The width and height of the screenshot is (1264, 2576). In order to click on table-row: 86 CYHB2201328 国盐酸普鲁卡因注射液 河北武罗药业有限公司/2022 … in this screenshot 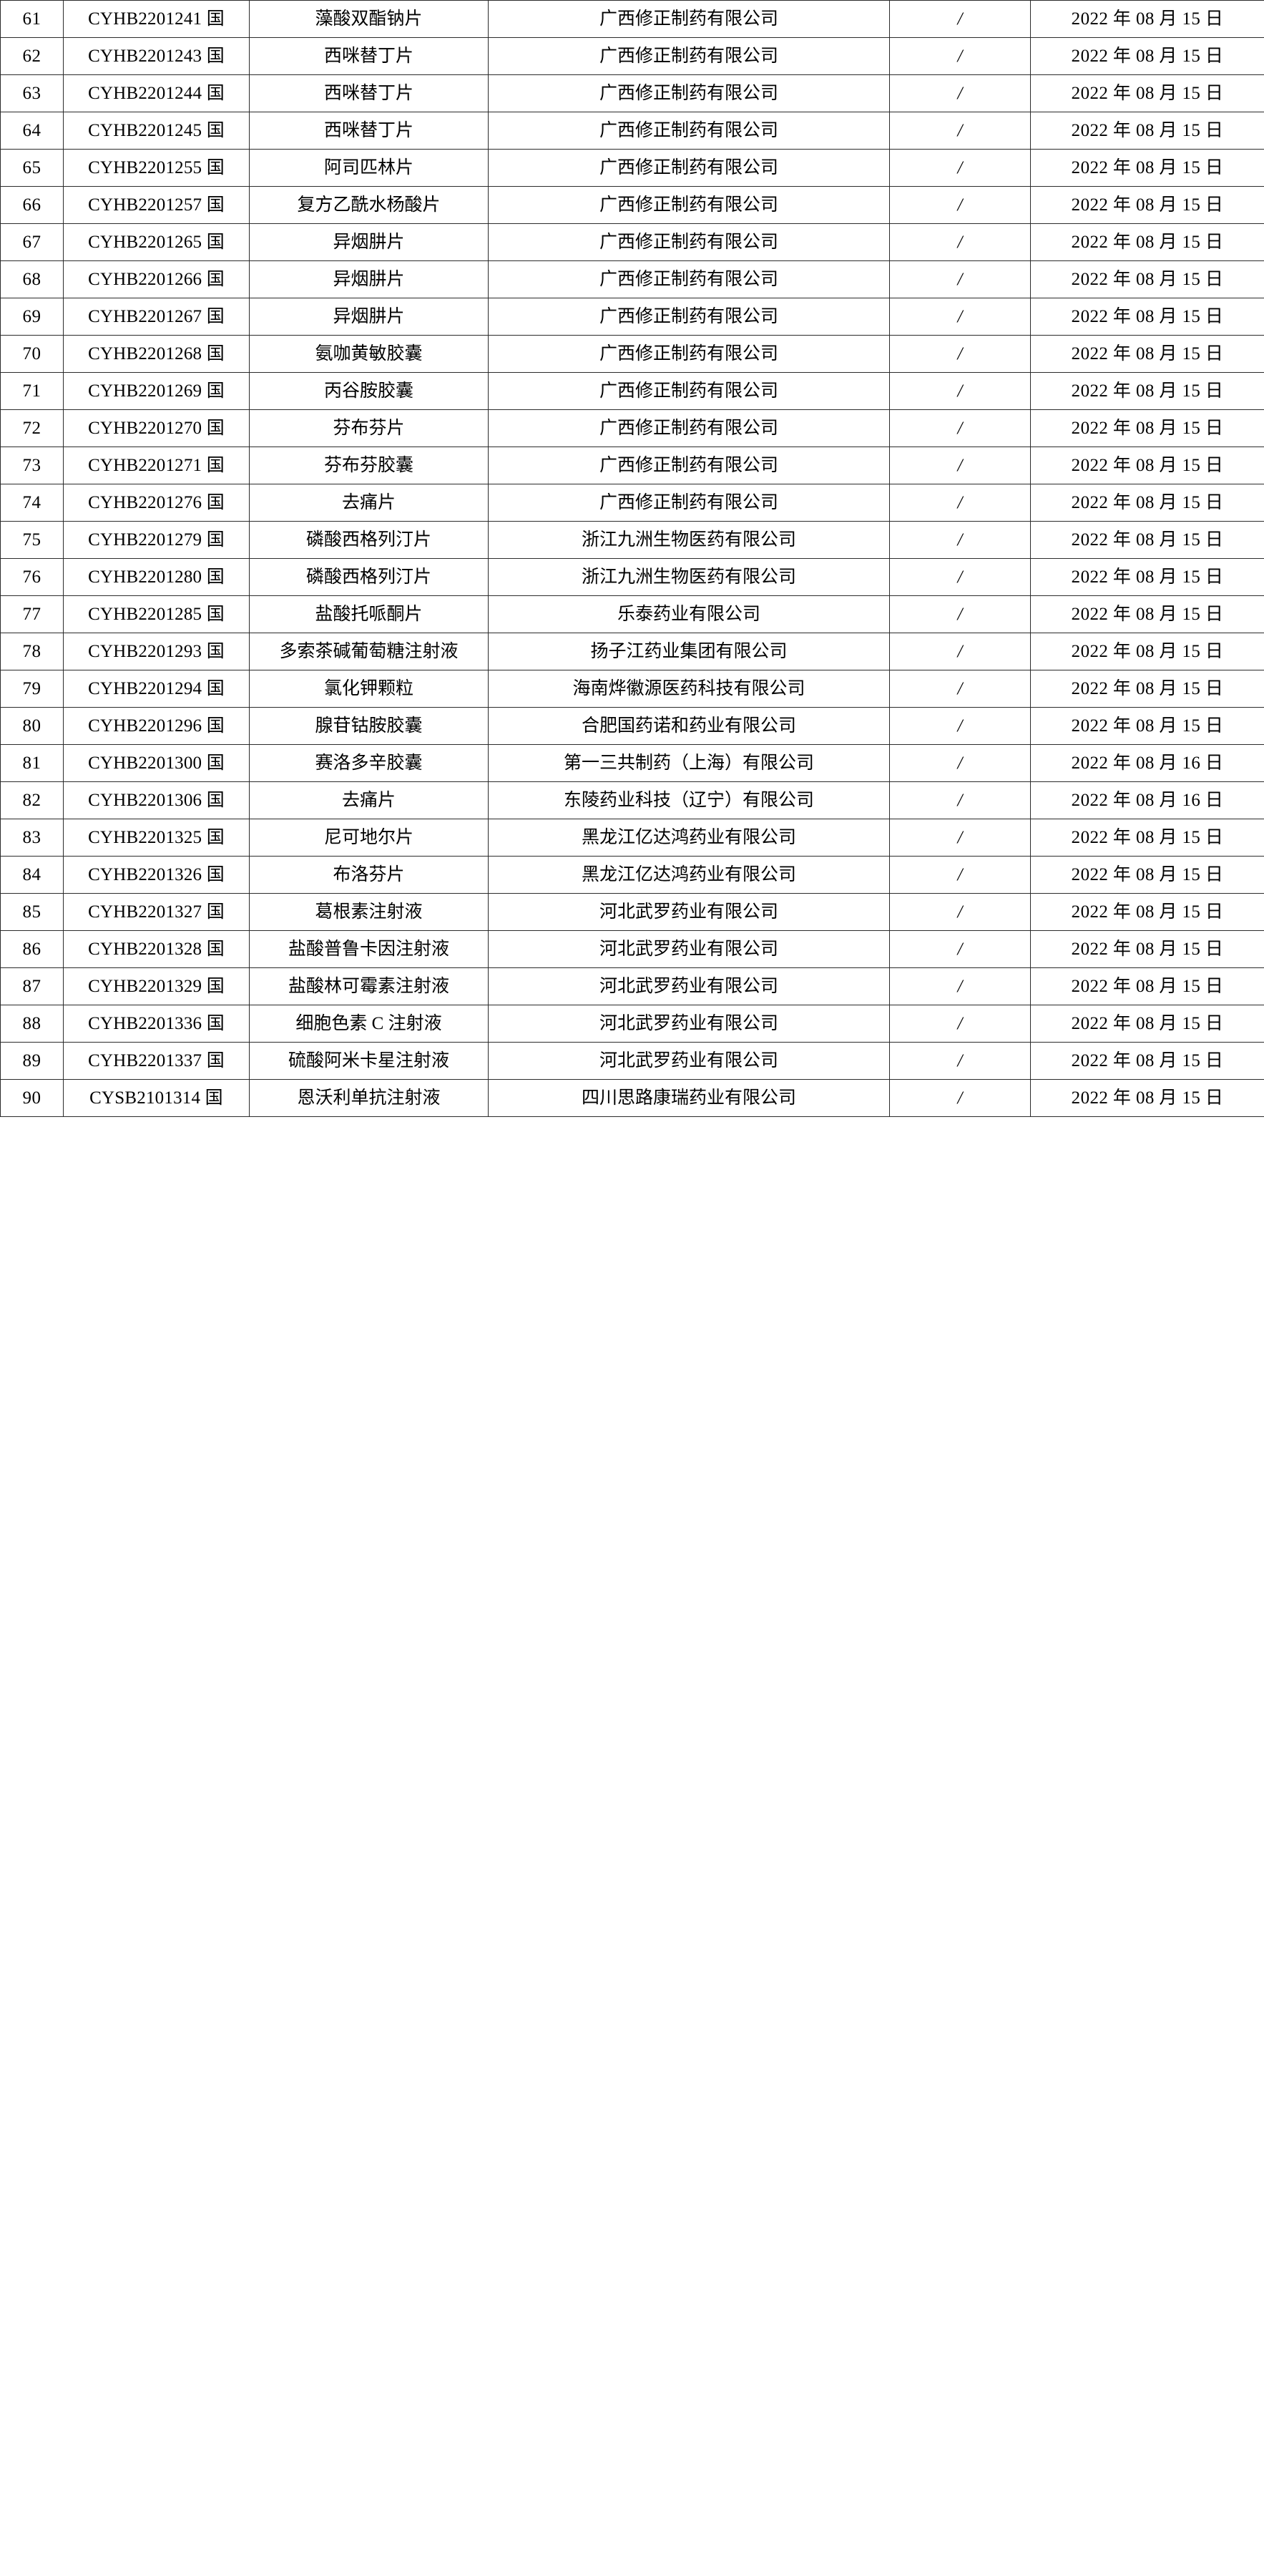, I will do `click(632, 949)`.